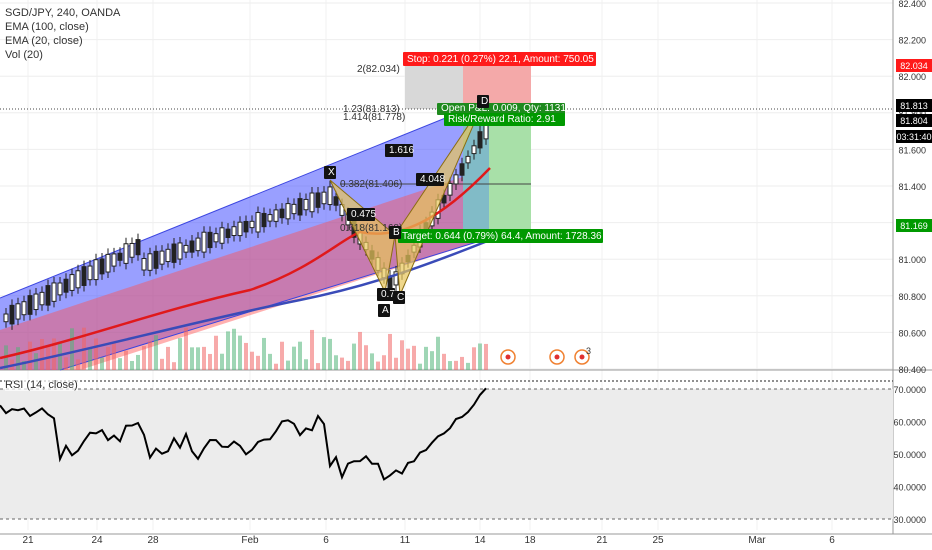  I want to click on pnl-label-bg, so click(501, 109).